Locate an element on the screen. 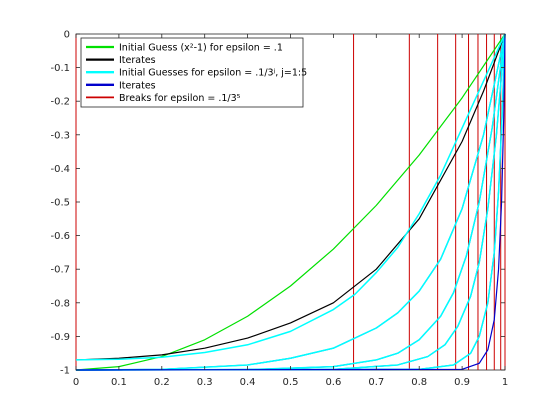  legend-box is located at coordinates (192, 72).